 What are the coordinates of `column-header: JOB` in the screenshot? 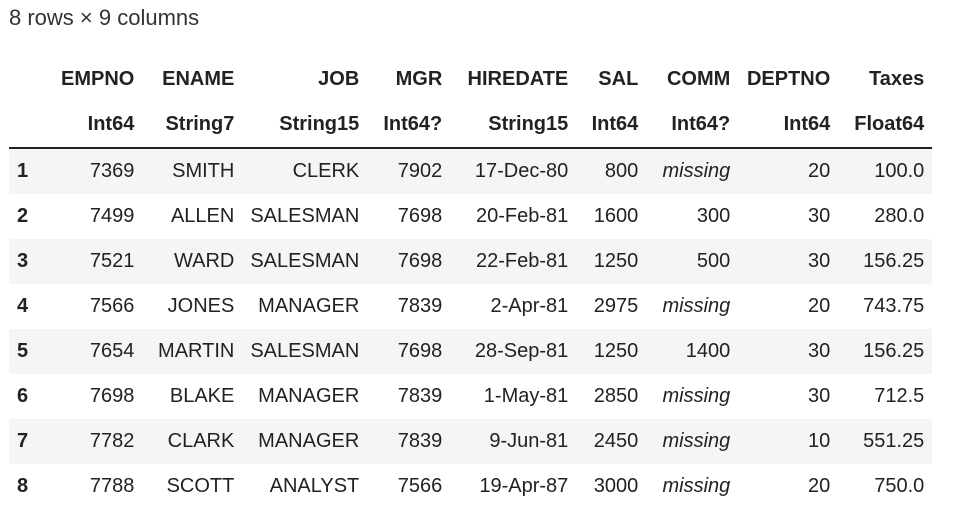 It's located at (339, 79).